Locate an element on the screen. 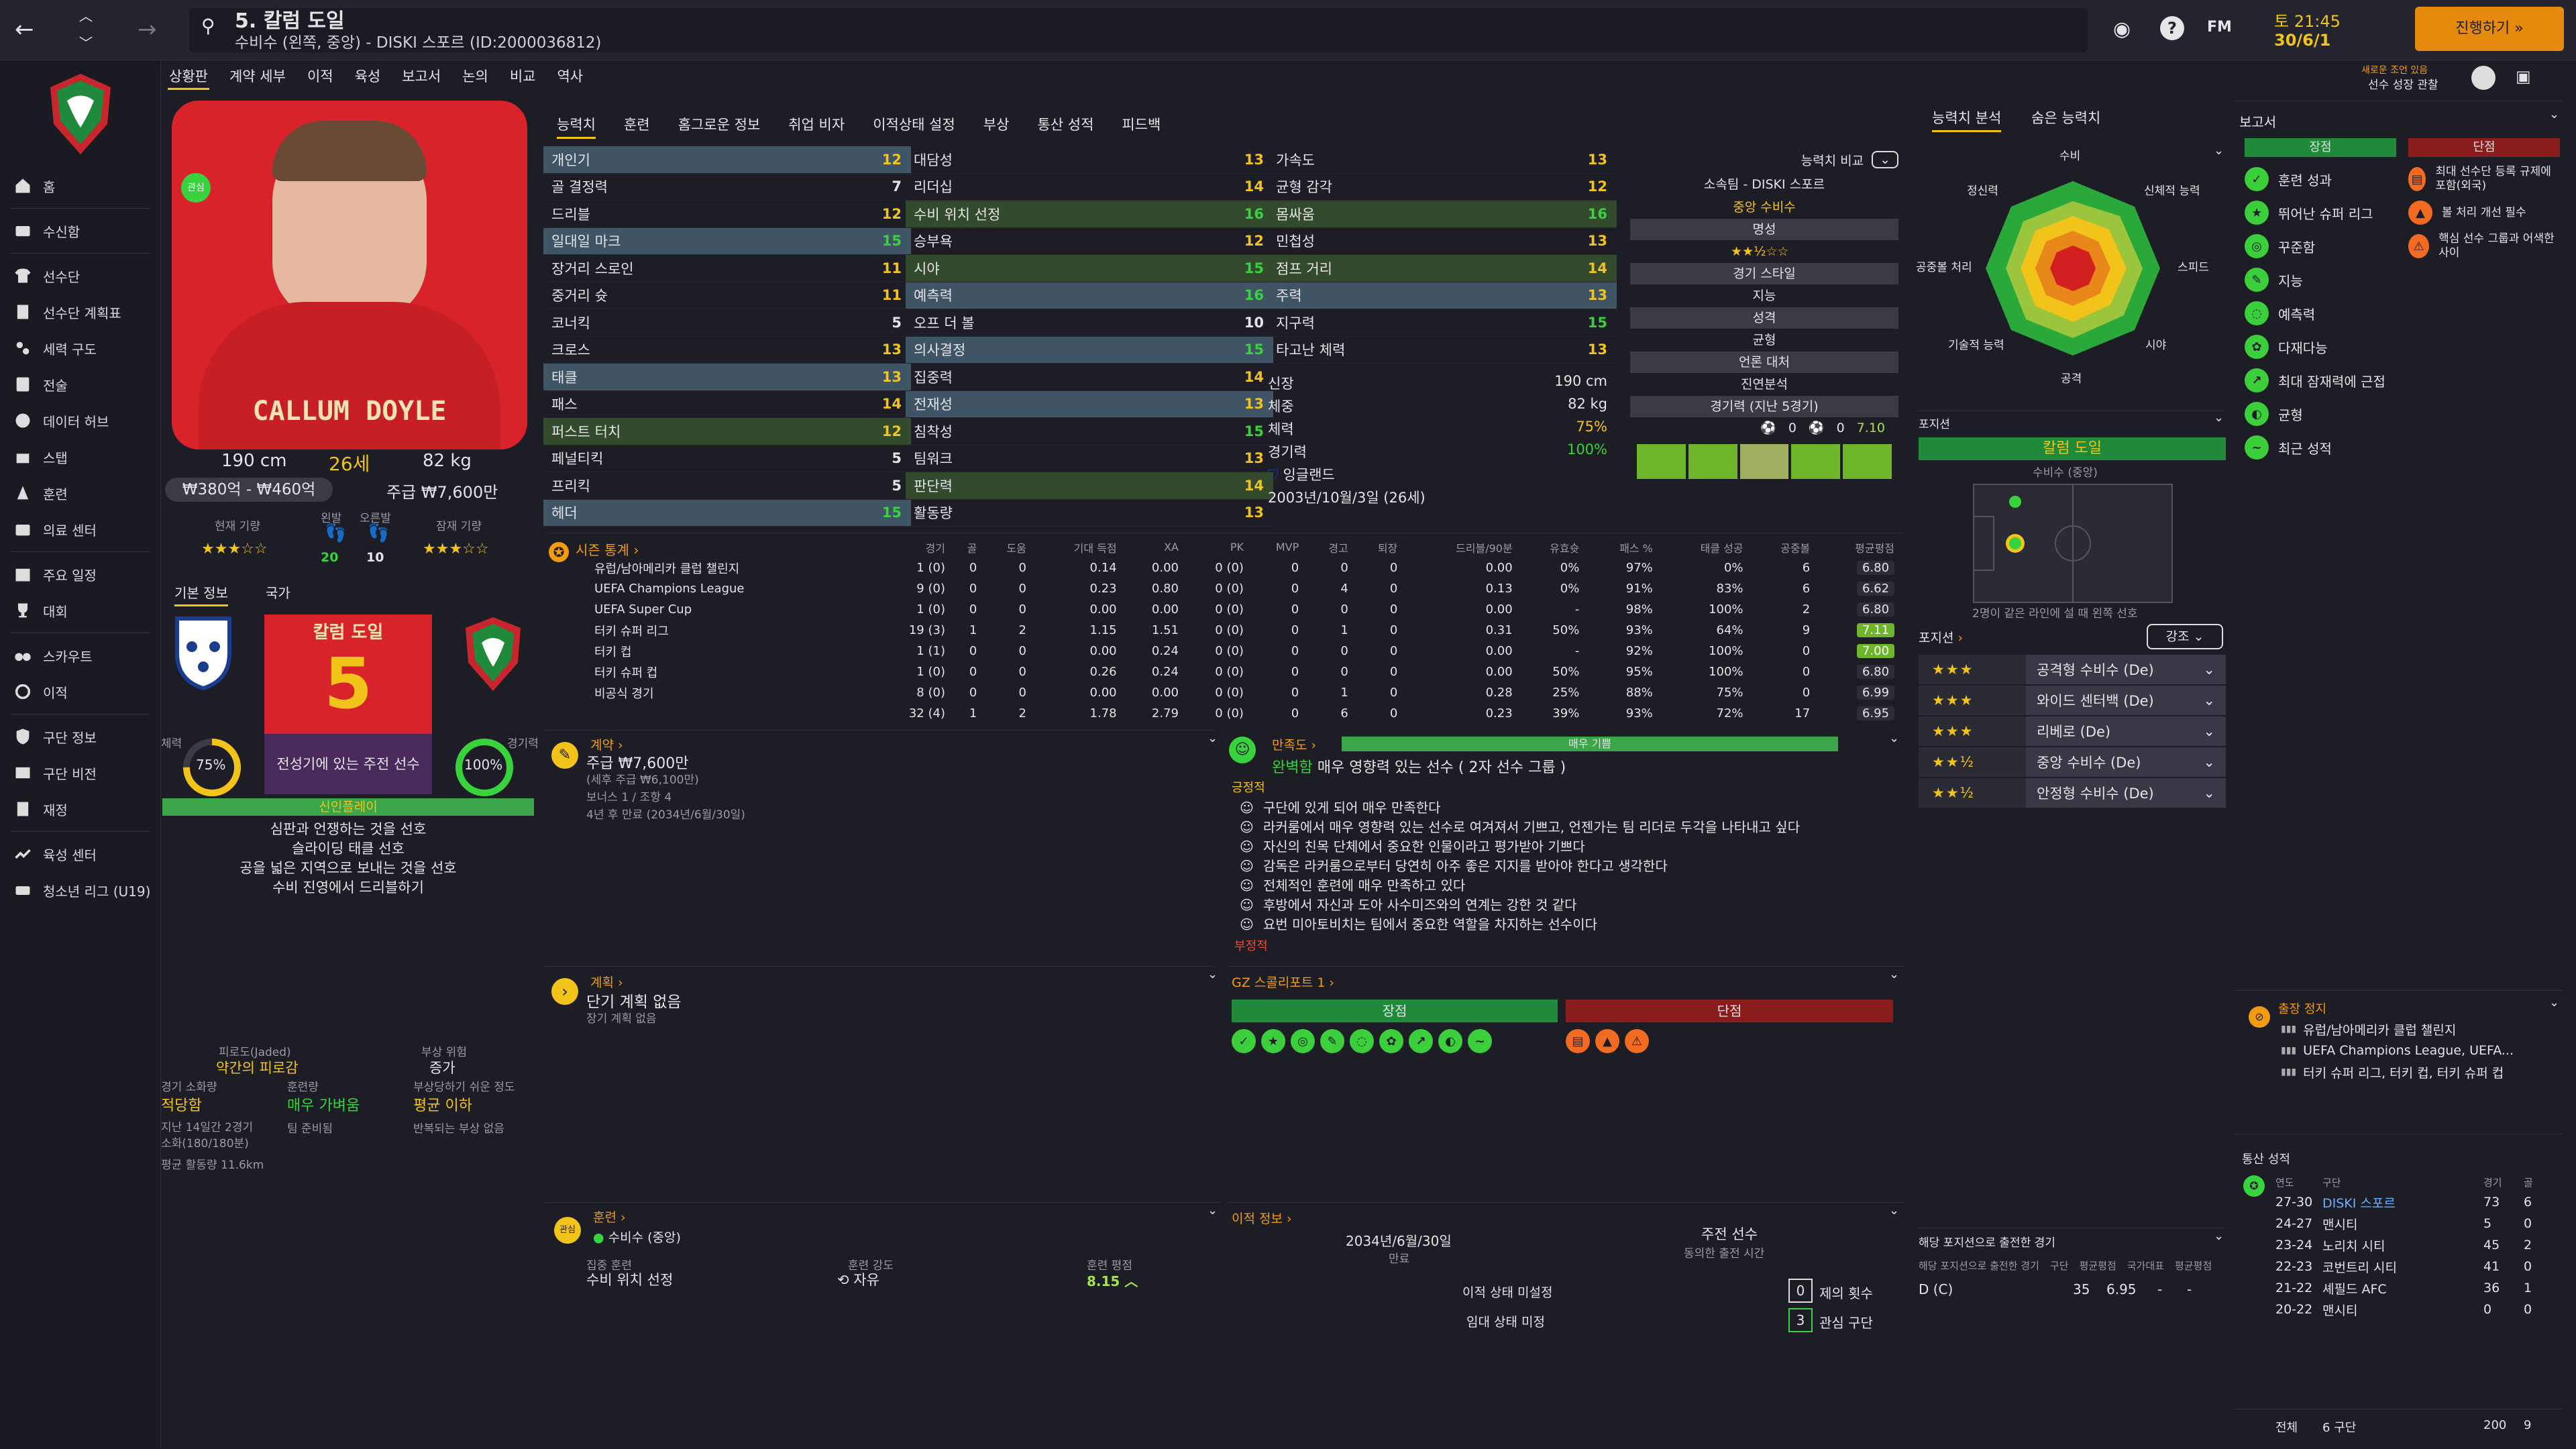 This screenshot has width=2576, height=1449. training-title: 훈련 › is located at coordinates (609, 1217).